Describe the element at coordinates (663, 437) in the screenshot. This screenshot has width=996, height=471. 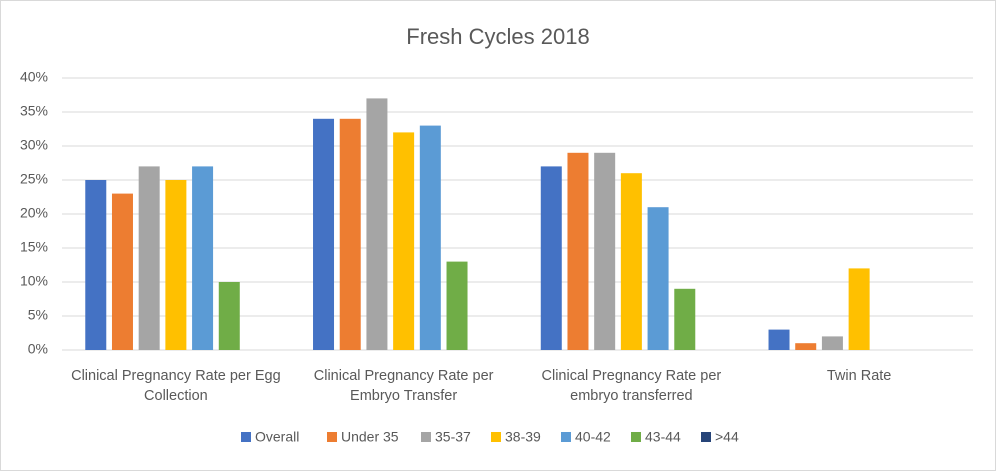
I see `legend-label: 43-44` at that location.